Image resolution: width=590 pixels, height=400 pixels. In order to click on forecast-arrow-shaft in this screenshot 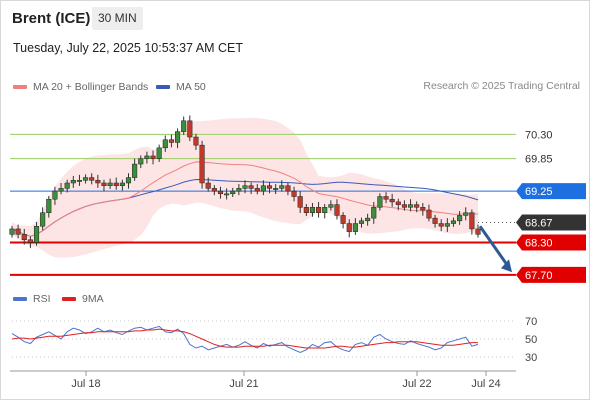, I will do `click(494, 246)`.